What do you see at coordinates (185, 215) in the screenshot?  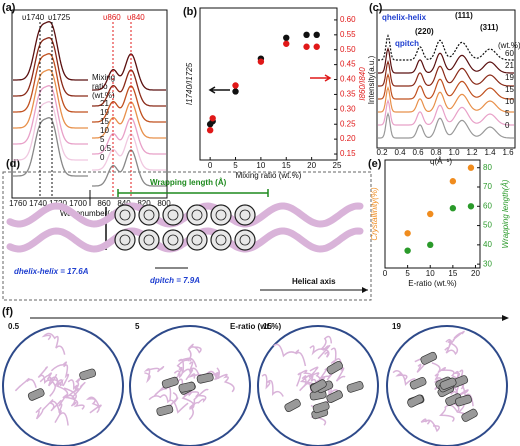 I see `polymer-helix` at bounding box center [185, 215].